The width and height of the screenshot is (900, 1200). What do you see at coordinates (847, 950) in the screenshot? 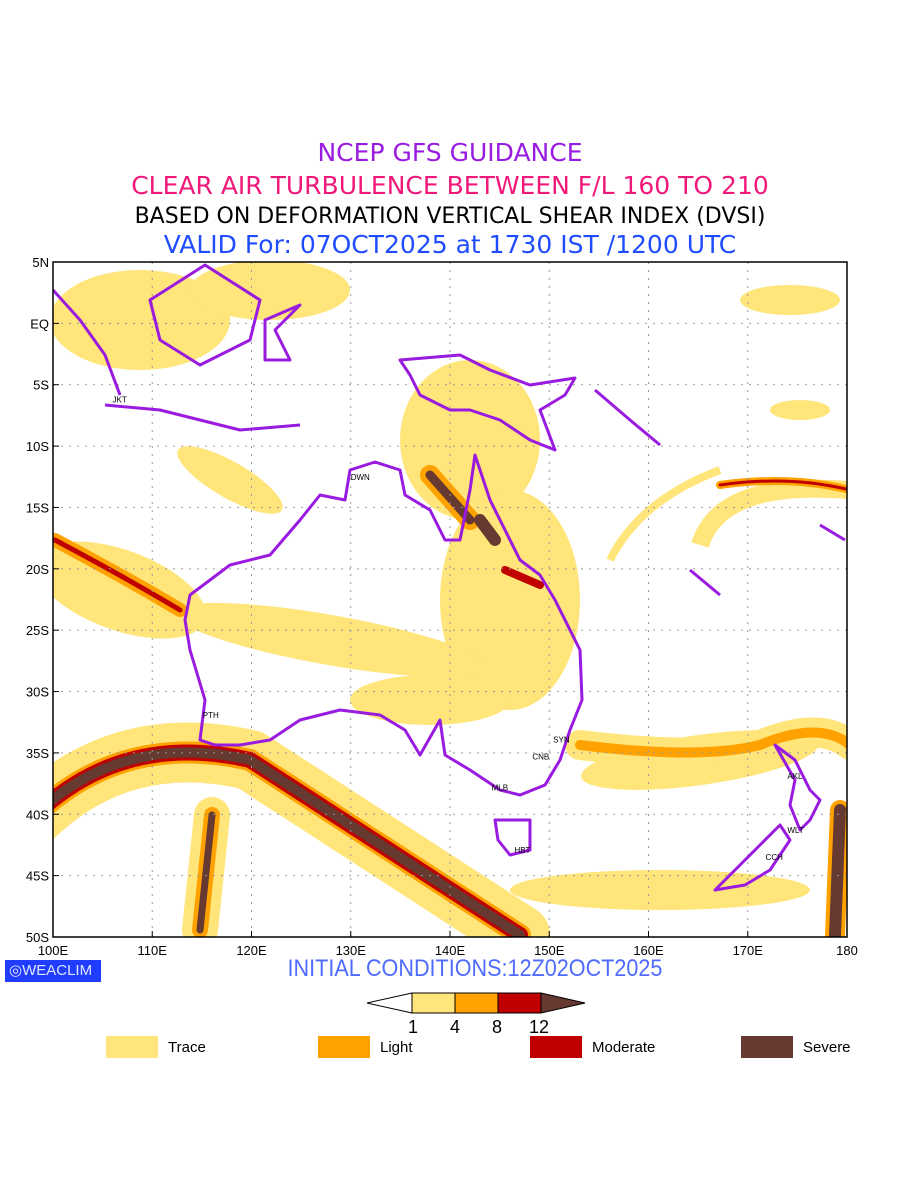
I see `lon-label: 180` at bounding box center [847, 950].